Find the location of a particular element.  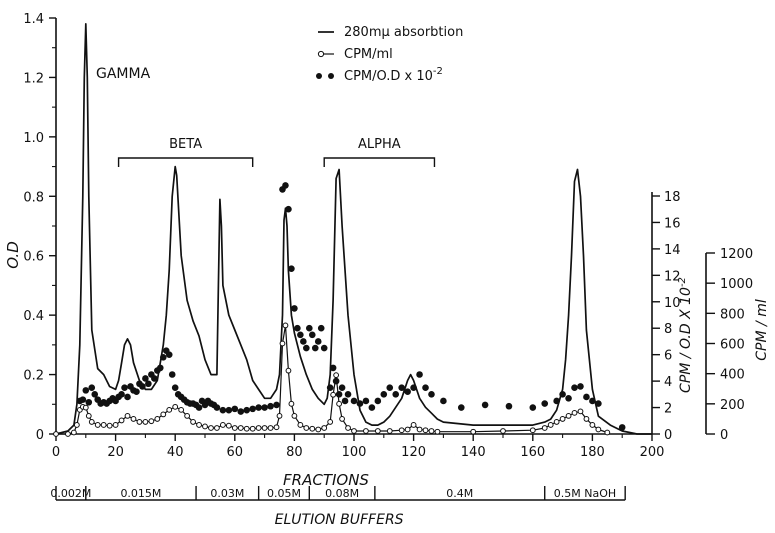

x-tick-label: 60 is located at coordinates (235, 452).